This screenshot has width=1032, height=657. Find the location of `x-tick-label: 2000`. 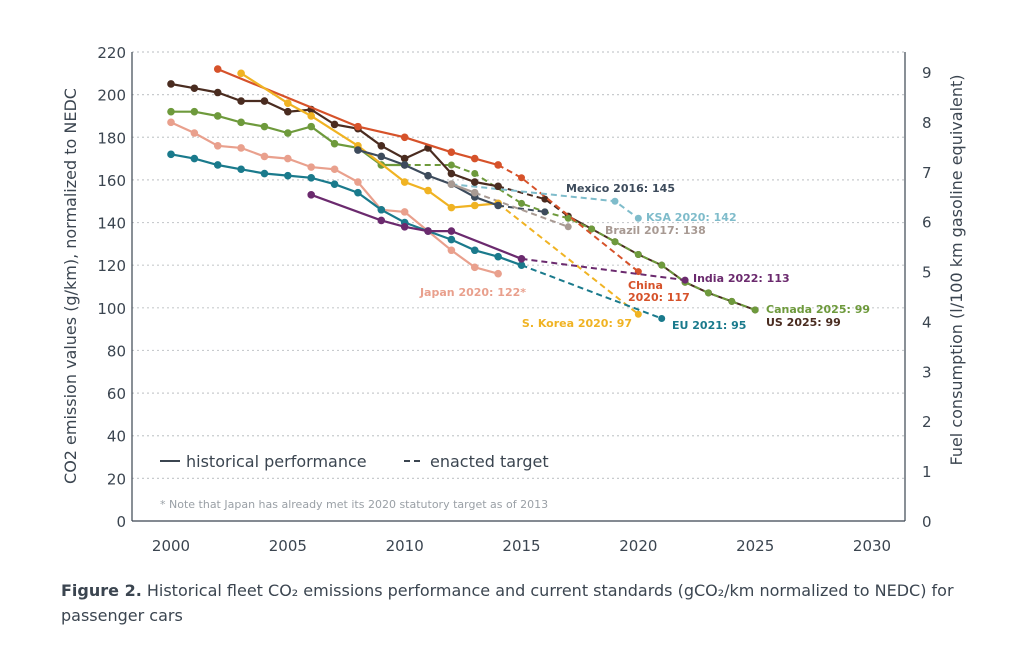

x-tick-label: 2000 is located at coordinates (171, 546).